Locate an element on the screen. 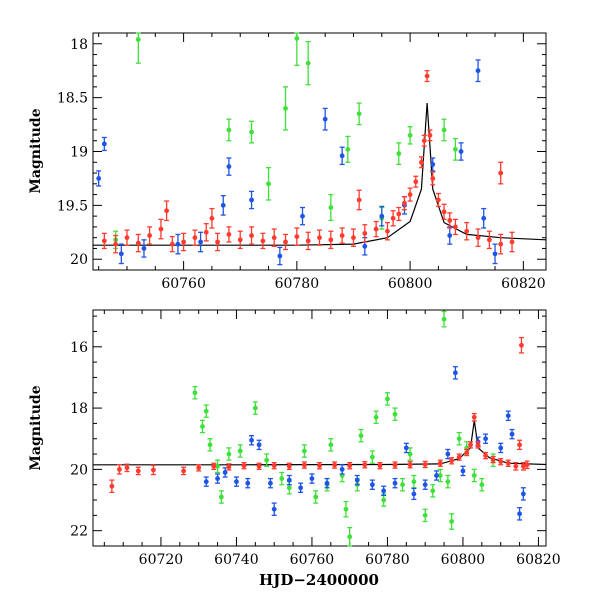  y-tick-label: 20 is located at coordinates (79, 260).